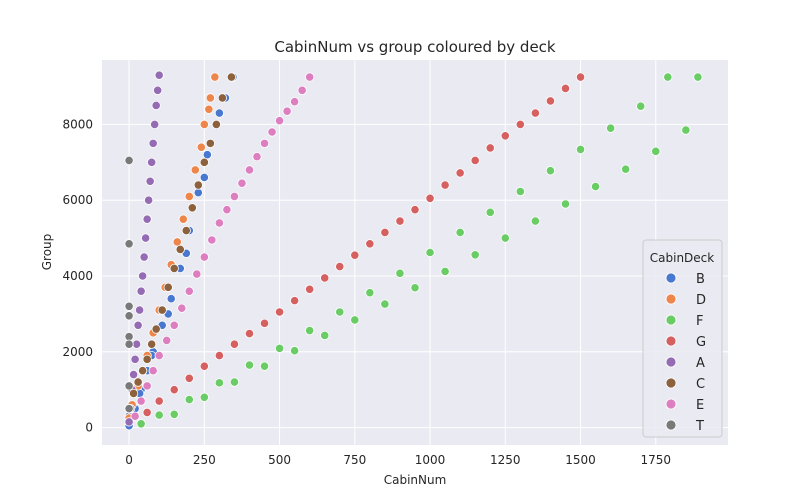  What do you see at coordinates (699, 321) in the screenshot?
I see `legend-label: F` at bounding box center [699, 321].